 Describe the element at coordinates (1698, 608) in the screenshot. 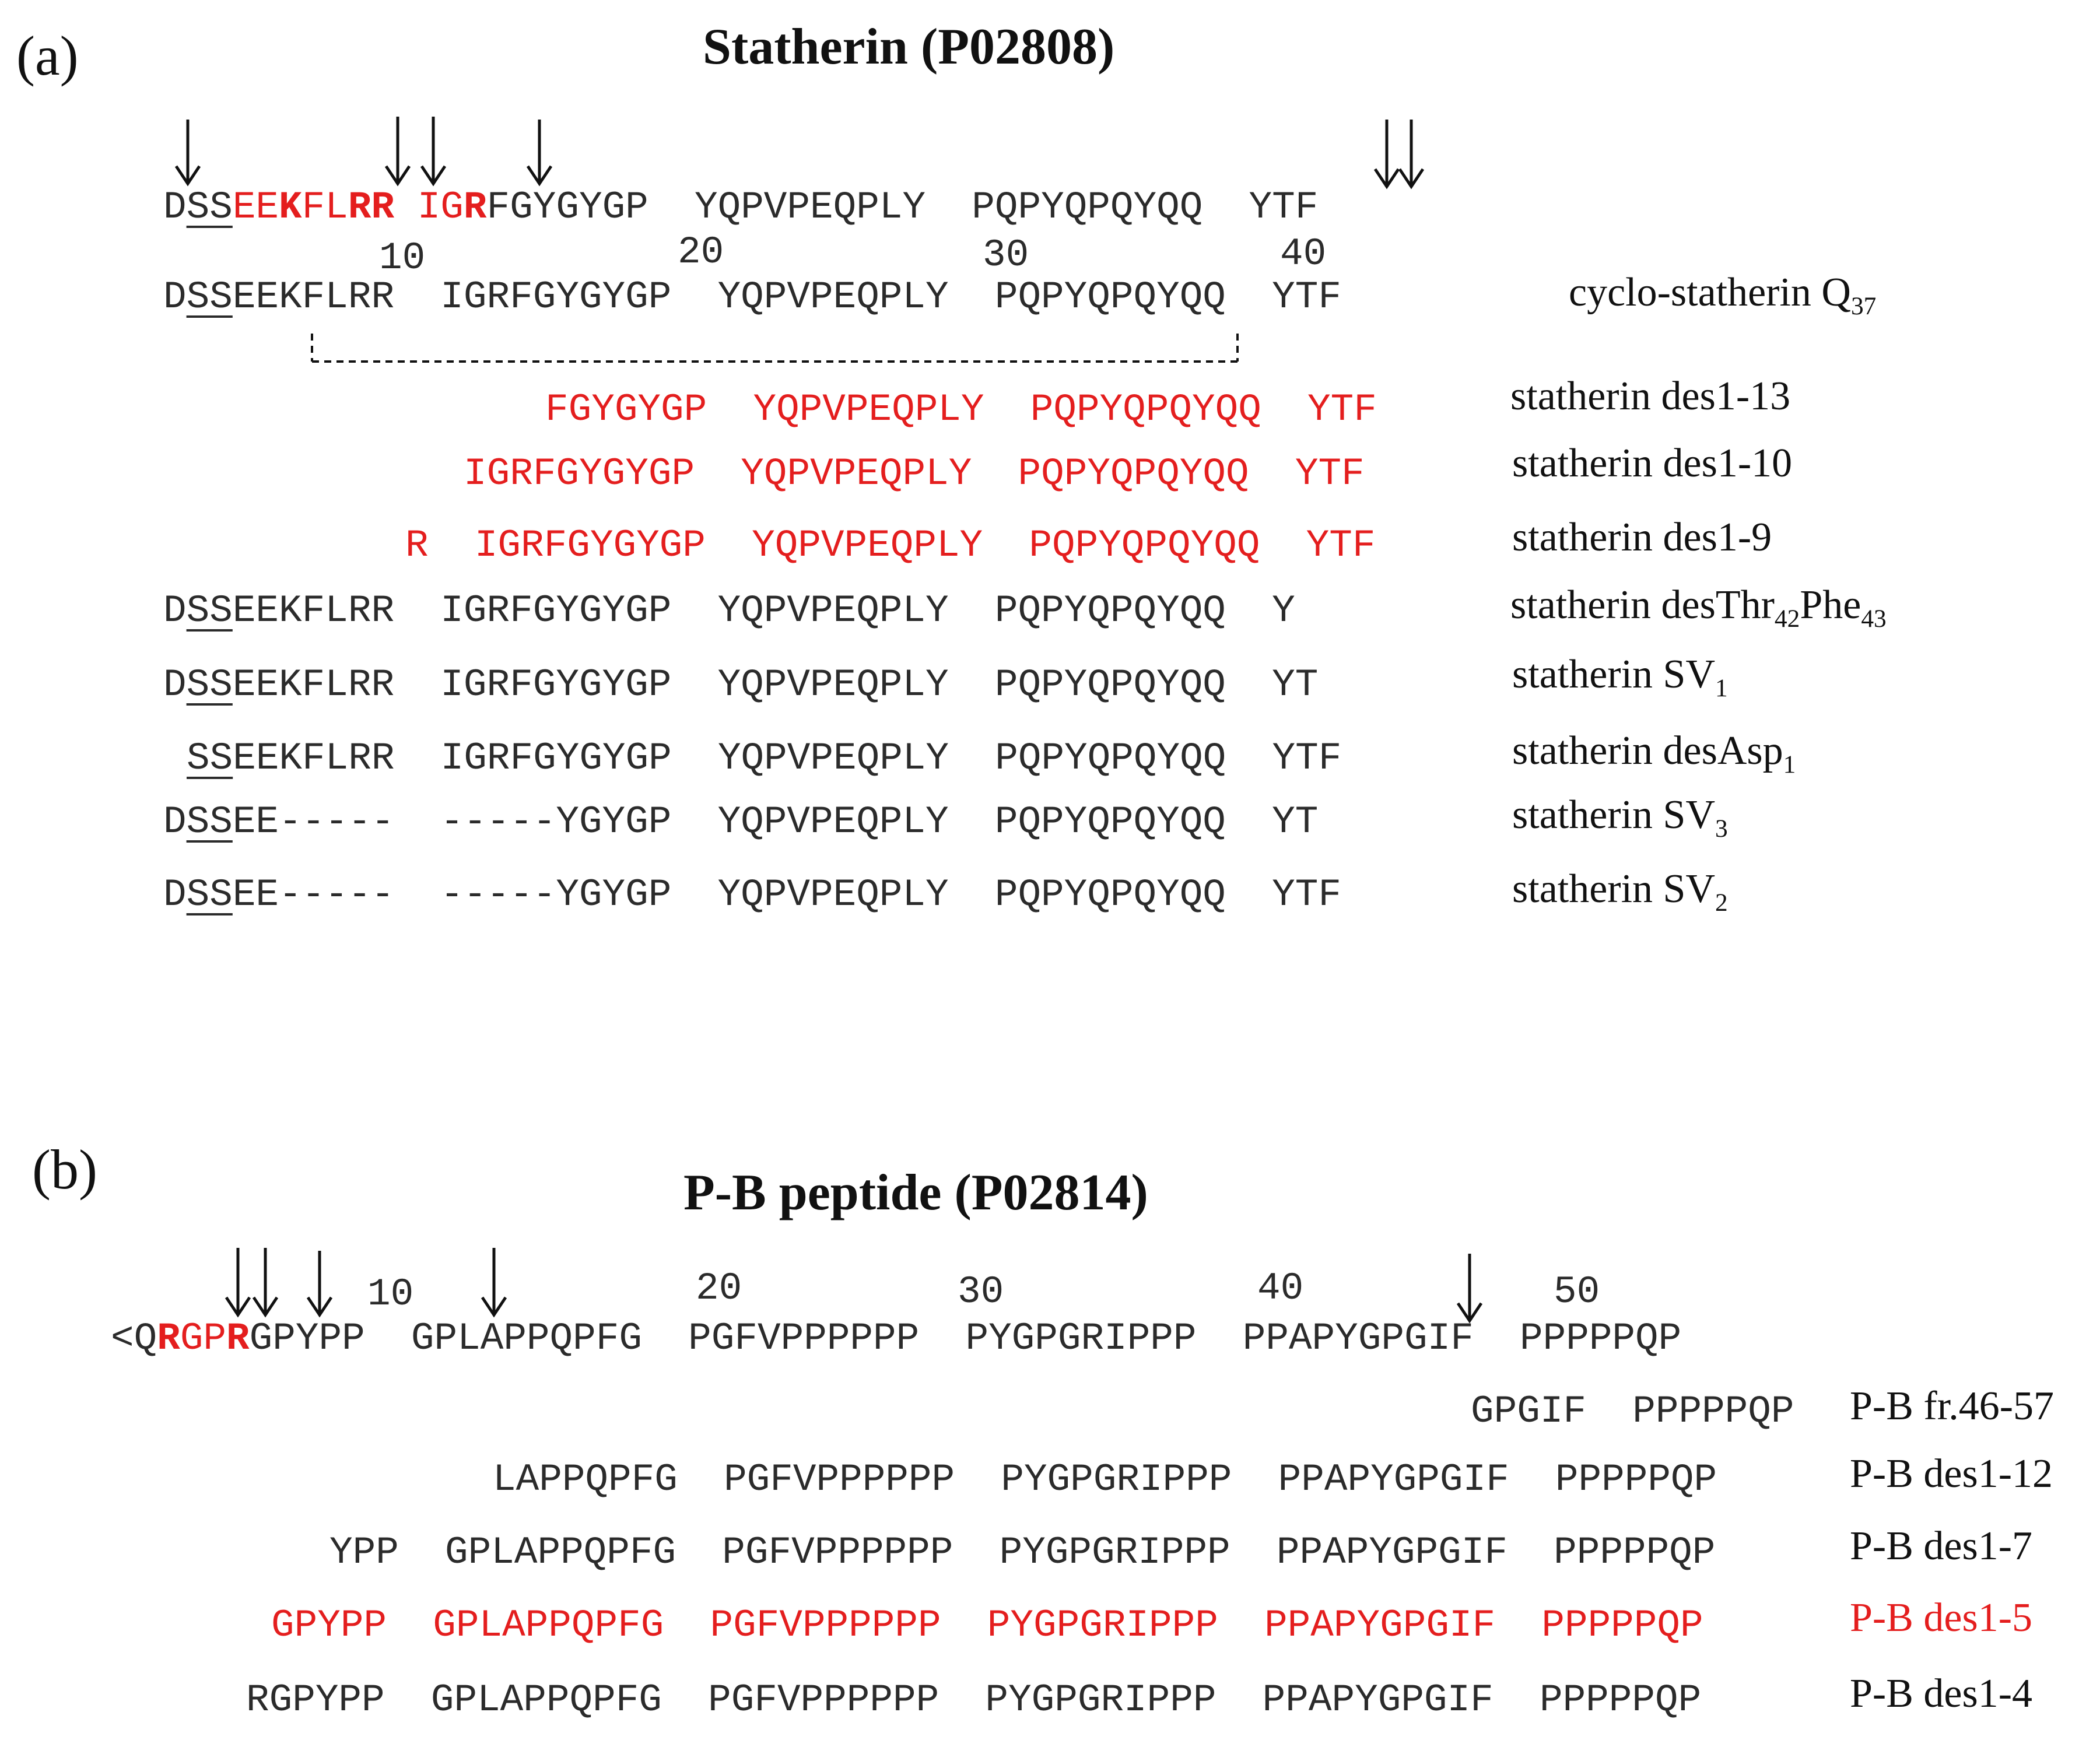

I see `peptide-name: statherin desThr42Phe43` at that location.